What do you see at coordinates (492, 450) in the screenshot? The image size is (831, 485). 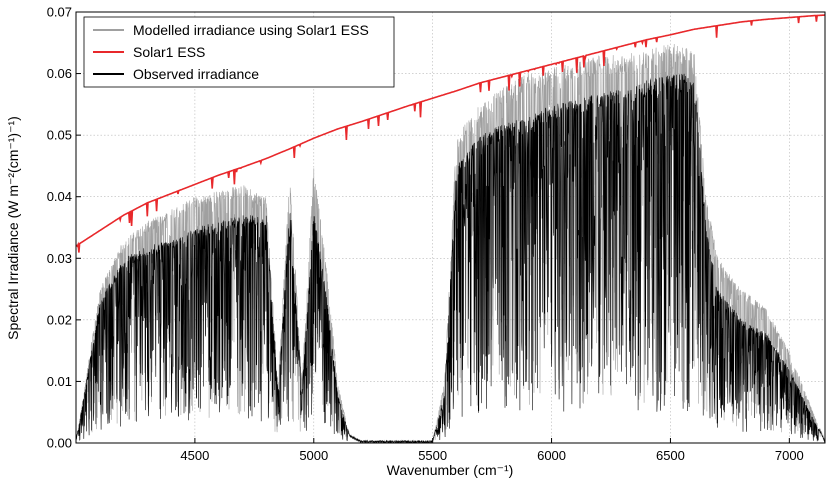 I see `x-axis-ticks: 4500 5000 5500 6000 6500 7000` at bounding box center [492, 450].